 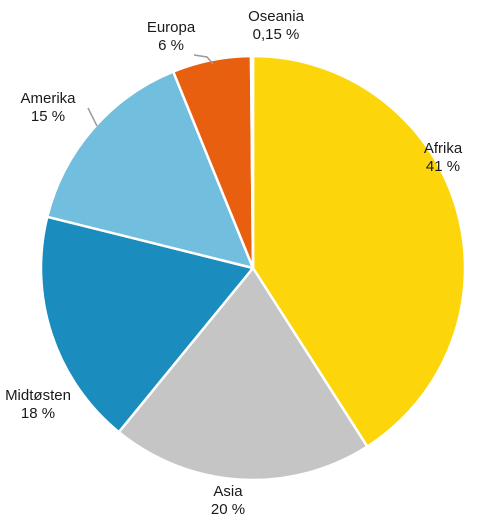 I want to click on leader-line-europa, so click(x=203, y=59).